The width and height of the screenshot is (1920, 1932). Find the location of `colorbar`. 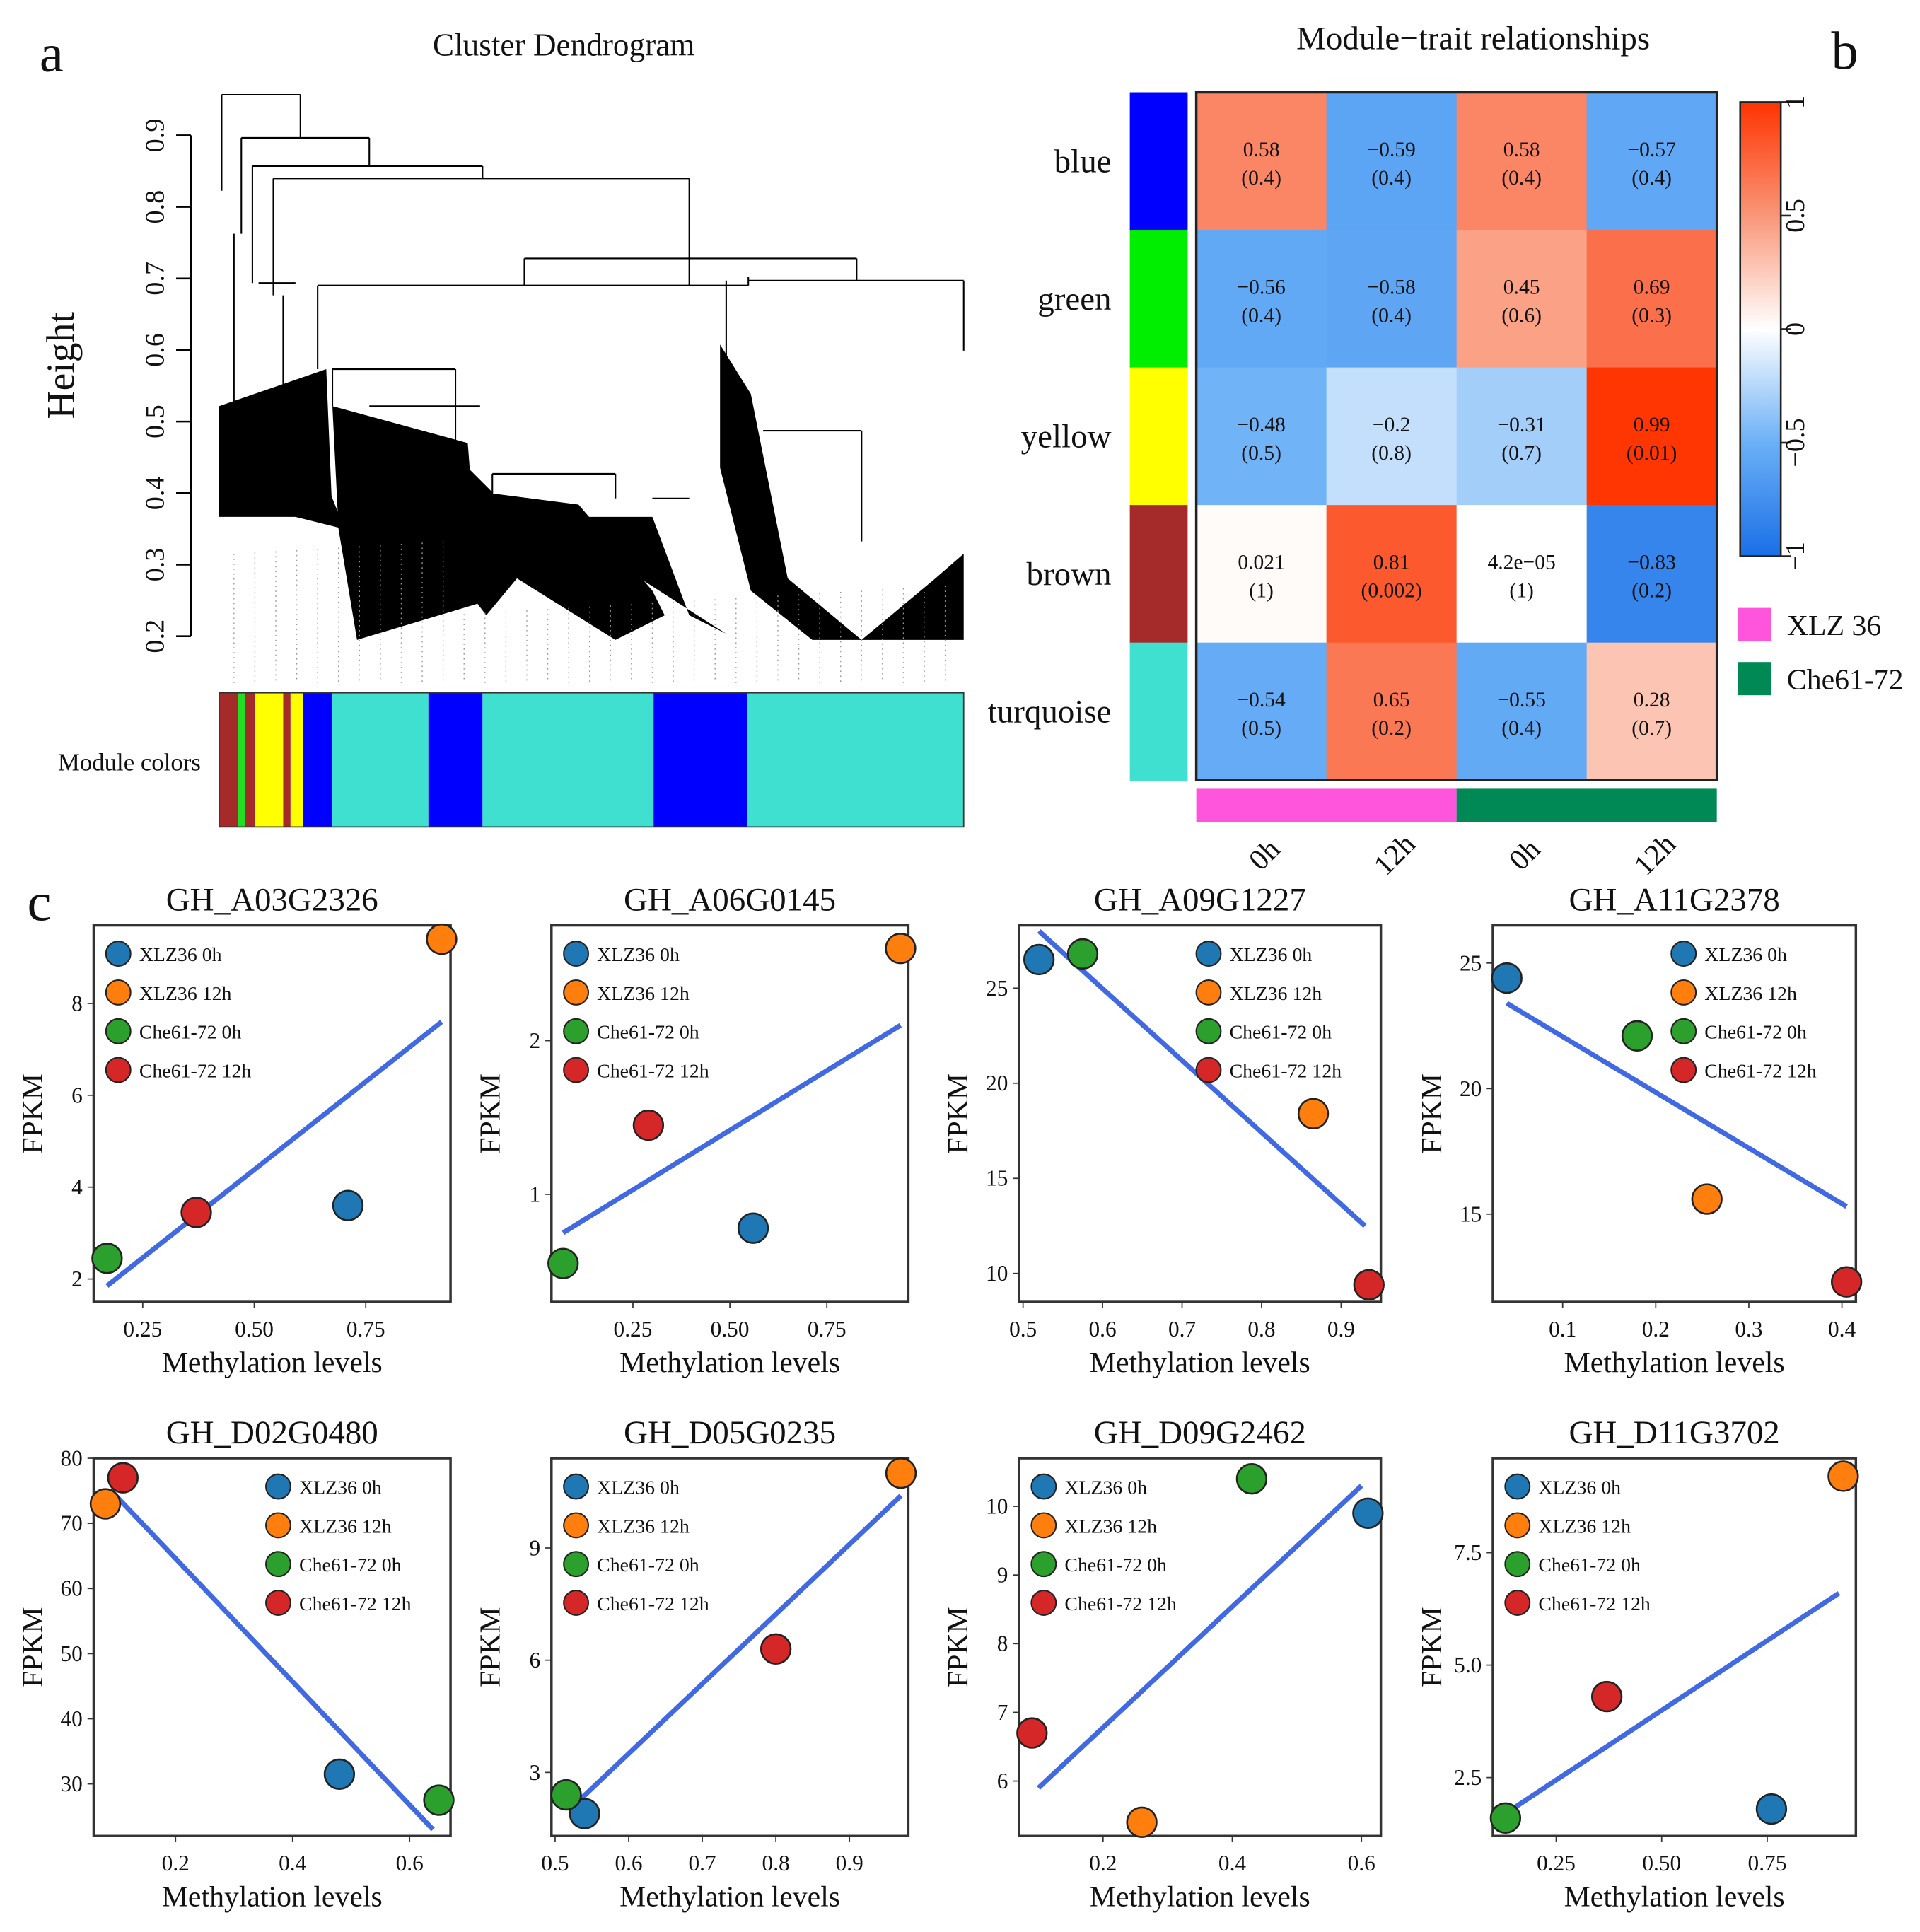

colorbar is located at coordinates (1760, 329).